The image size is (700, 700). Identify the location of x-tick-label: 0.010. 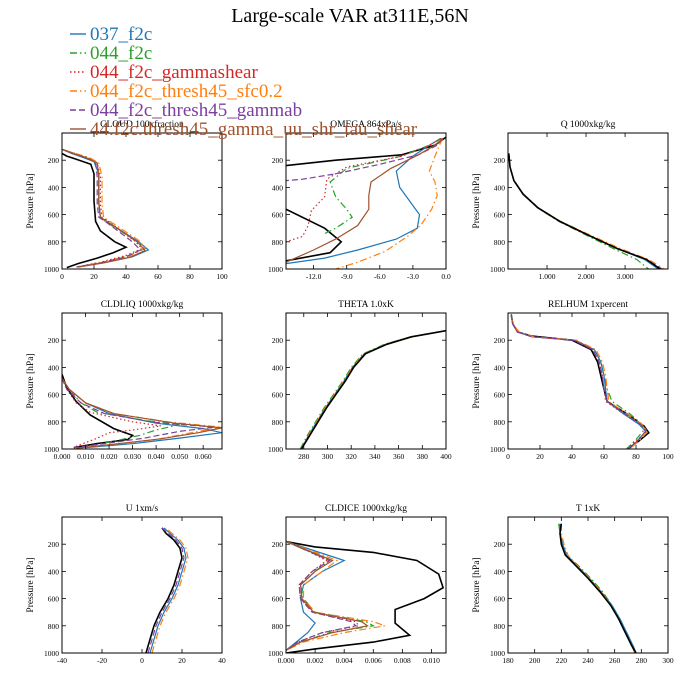
(431, 660).